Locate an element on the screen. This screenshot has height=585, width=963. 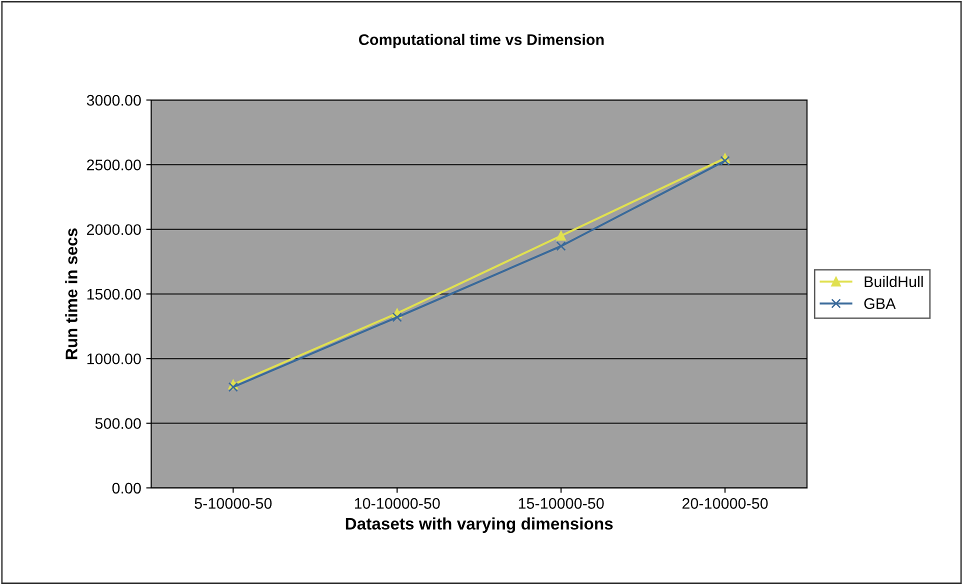
x-axis-title: Datasets with varying dimensions is located at coordinates (479, 525).